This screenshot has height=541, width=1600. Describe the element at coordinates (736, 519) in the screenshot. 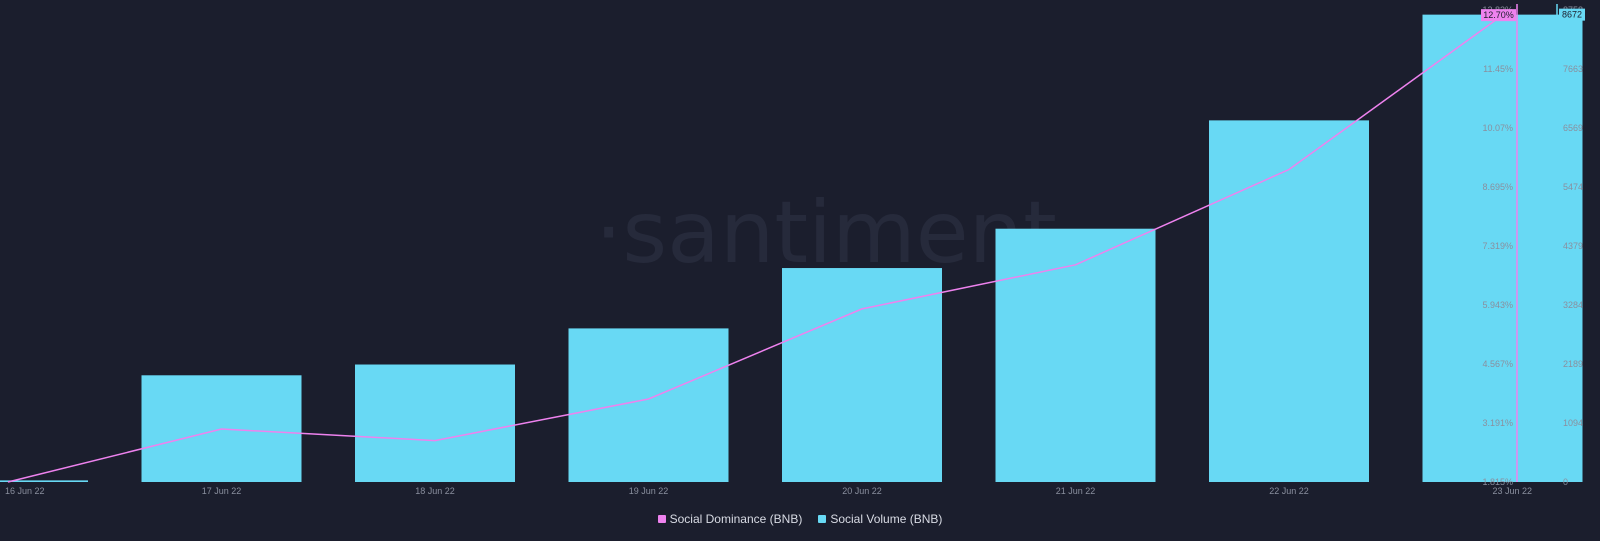

I see `legend-label-social-dominance: Social Dominance (BNB)` at that location.